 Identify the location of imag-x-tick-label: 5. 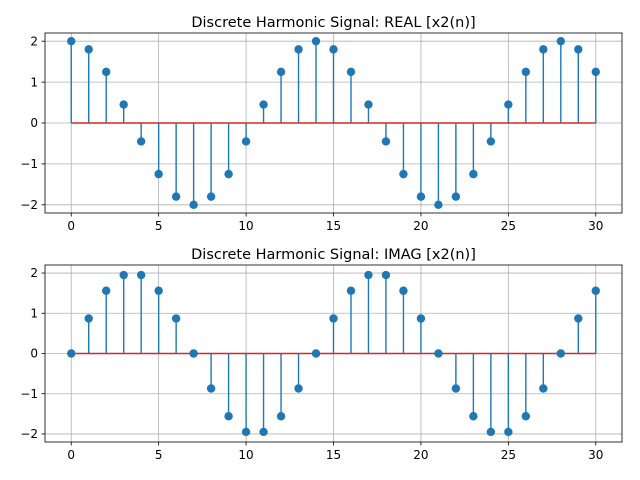
(159, 455).